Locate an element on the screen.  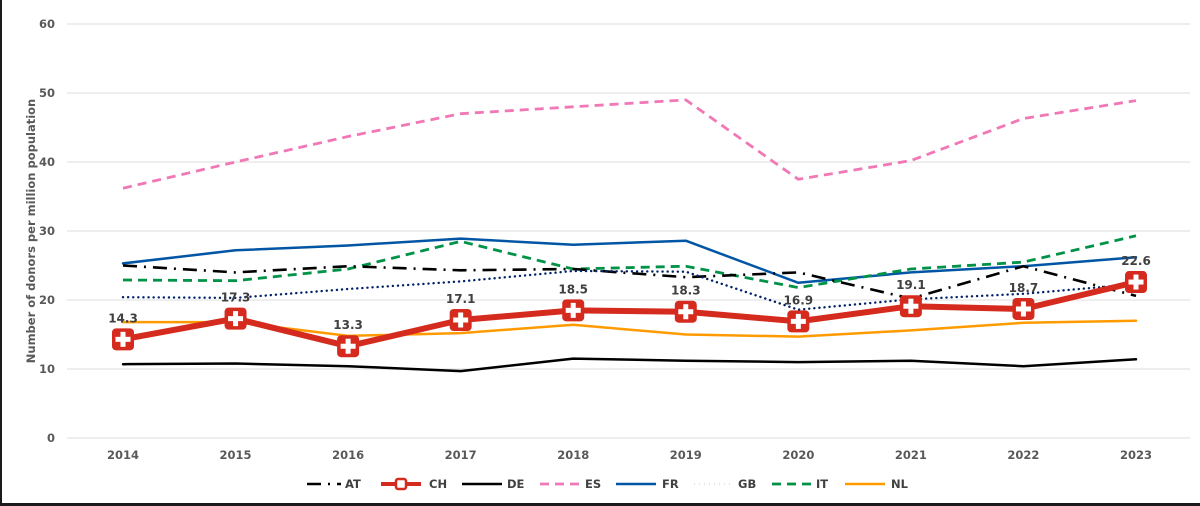
legend-item-fr: FR is located at coordinates (647, 484).